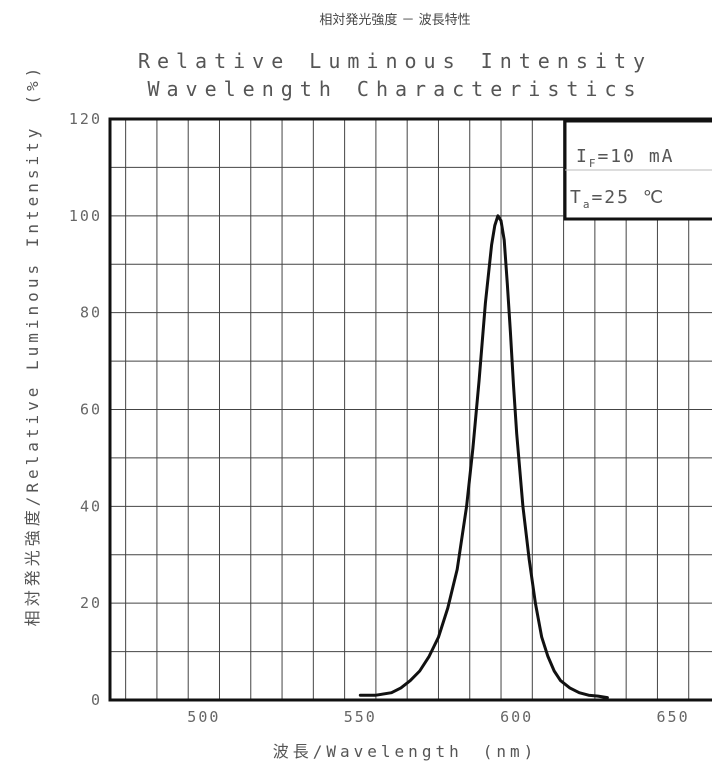  I want to click on y-tick-label: 60, so click(91, 410).